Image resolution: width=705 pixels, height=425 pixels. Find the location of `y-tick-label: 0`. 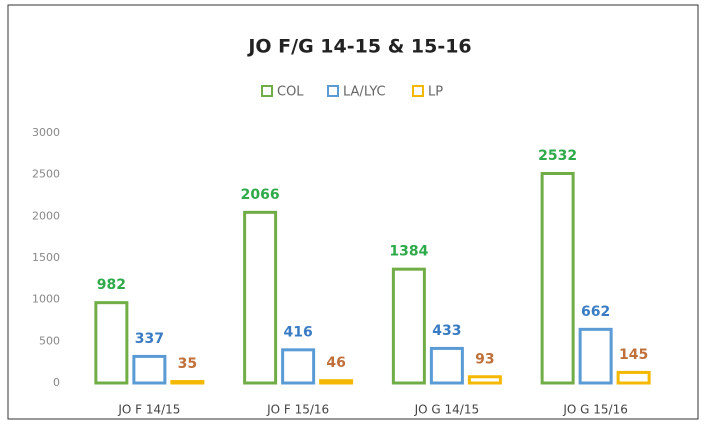

y-tick-label: 0 is located at coordinates (56, 382).